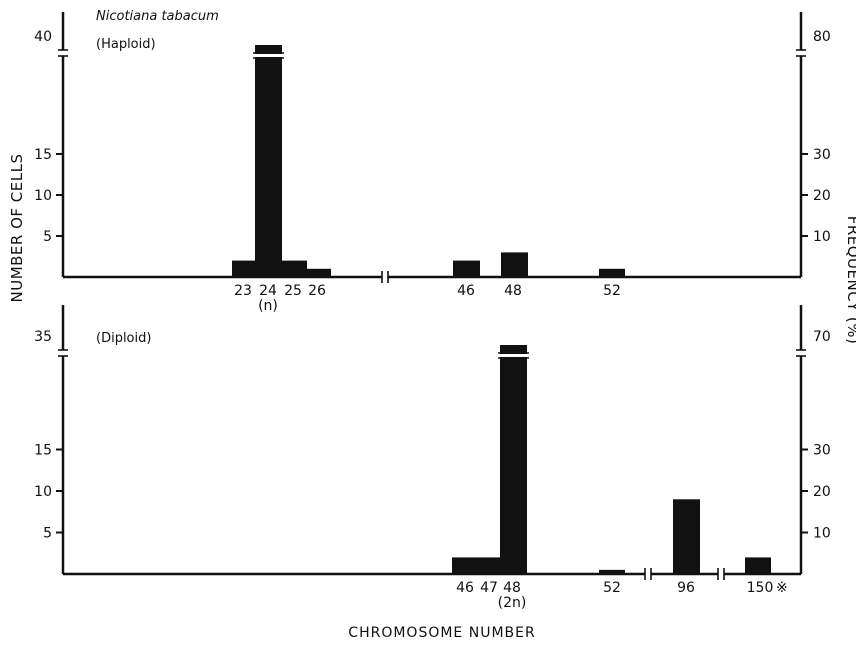  I want to click on x-tick-label-26: 26, so click(317, 291).